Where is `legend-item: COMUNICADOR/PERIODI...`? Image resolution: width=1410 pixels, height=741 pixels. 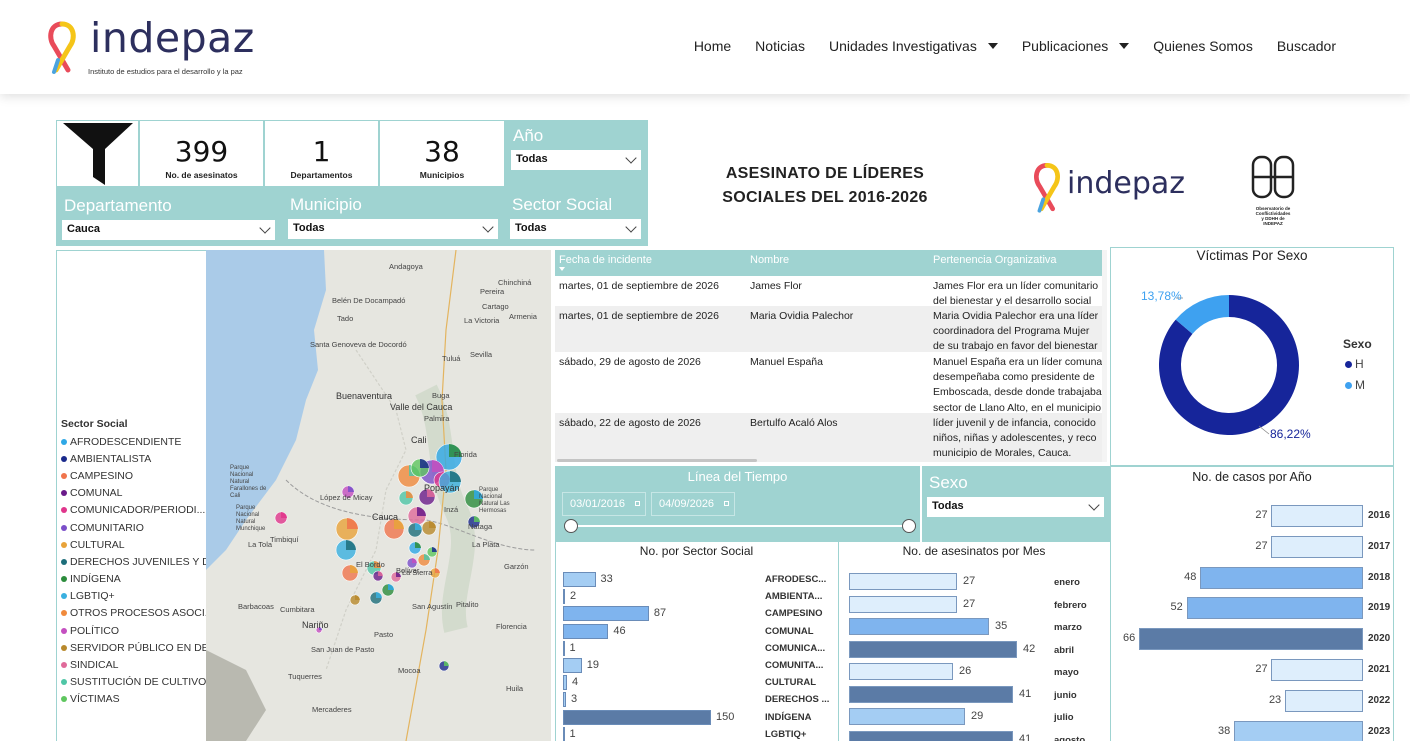 legend-item: COMUNICADOR/PERIODI... is located at coordinates (139, 510).